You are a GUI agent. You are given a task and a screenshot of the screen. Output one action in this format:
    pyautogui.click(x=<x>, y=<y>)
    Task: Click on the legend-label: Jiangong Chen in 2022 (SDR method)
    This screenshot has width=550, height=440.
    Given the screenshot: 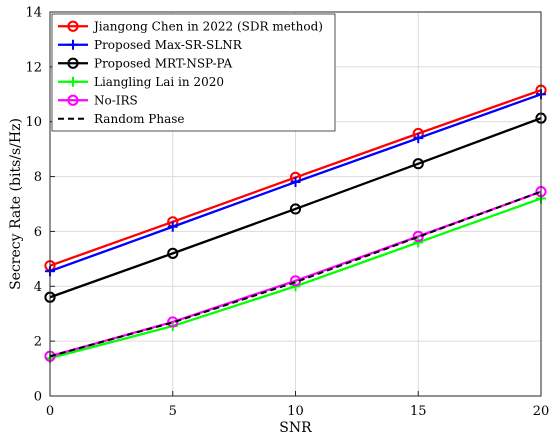 What is the action you would take?
    pyautogui.click(x=207, y=26)
    